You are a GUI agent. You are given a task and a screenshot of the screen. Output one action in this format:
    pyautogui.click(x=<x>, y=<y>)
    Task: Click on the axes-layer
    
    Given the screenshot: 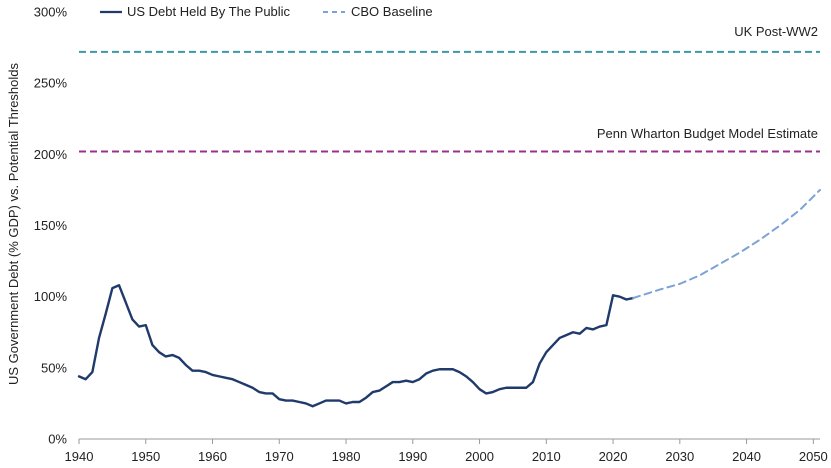 What is the action you would take?
    pyautogui.click(x=449, y=441)
    